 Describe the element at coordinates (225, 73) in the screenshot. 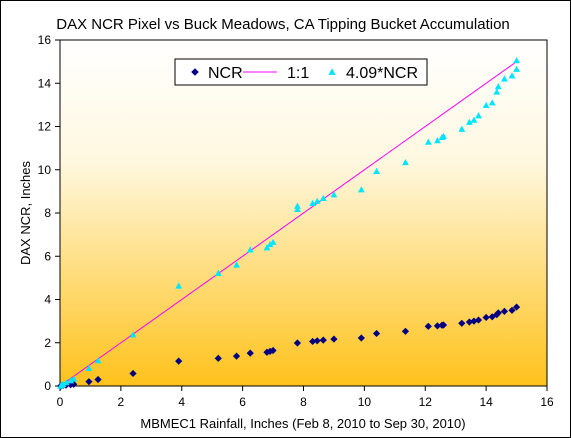

I see `legend-label: NCR` at that location.